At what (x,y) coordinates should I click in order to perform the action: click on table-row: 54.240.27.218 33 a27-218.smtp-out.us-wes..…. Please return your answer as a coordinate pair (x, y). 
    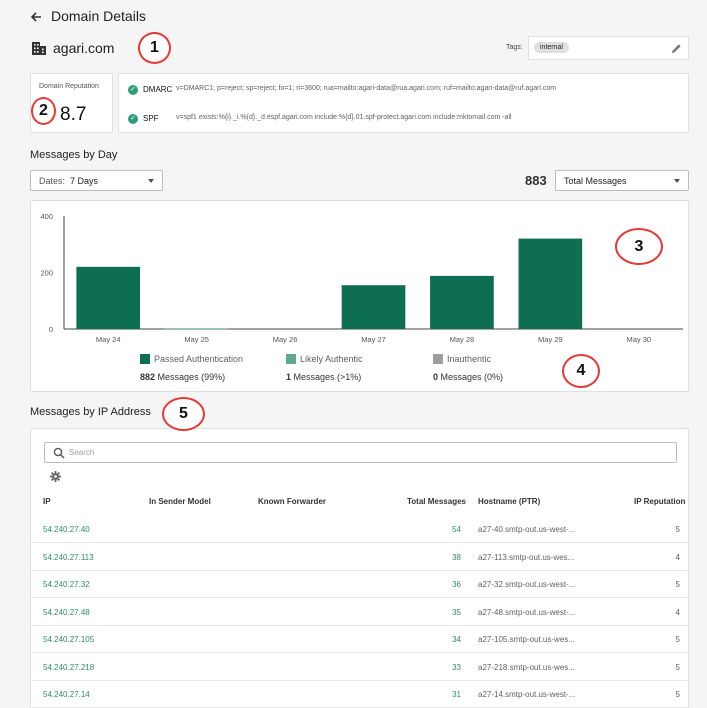
    Looking at the image, I should click on (360, 667).